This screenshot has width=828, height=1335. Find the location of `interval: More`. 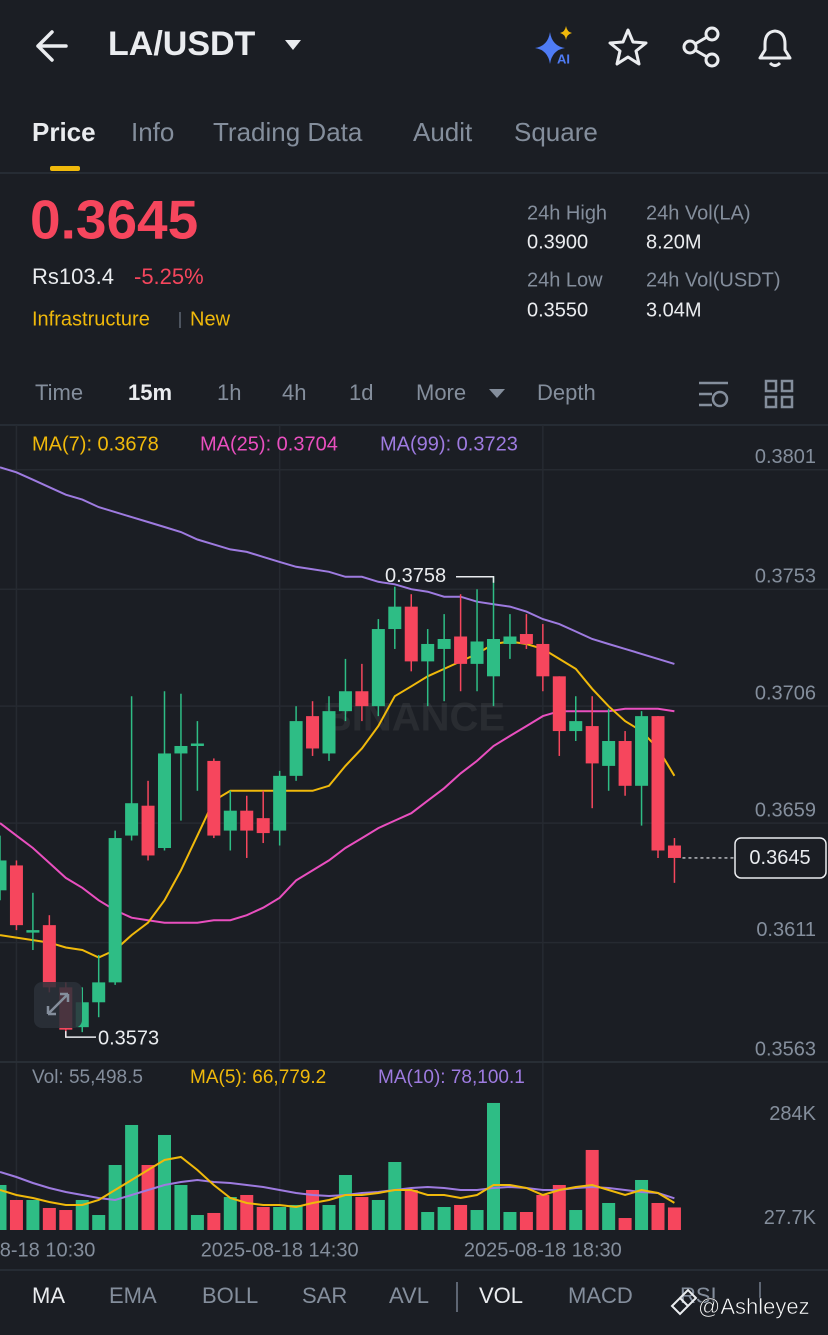

interval: More is located at coordinates (441, 392).